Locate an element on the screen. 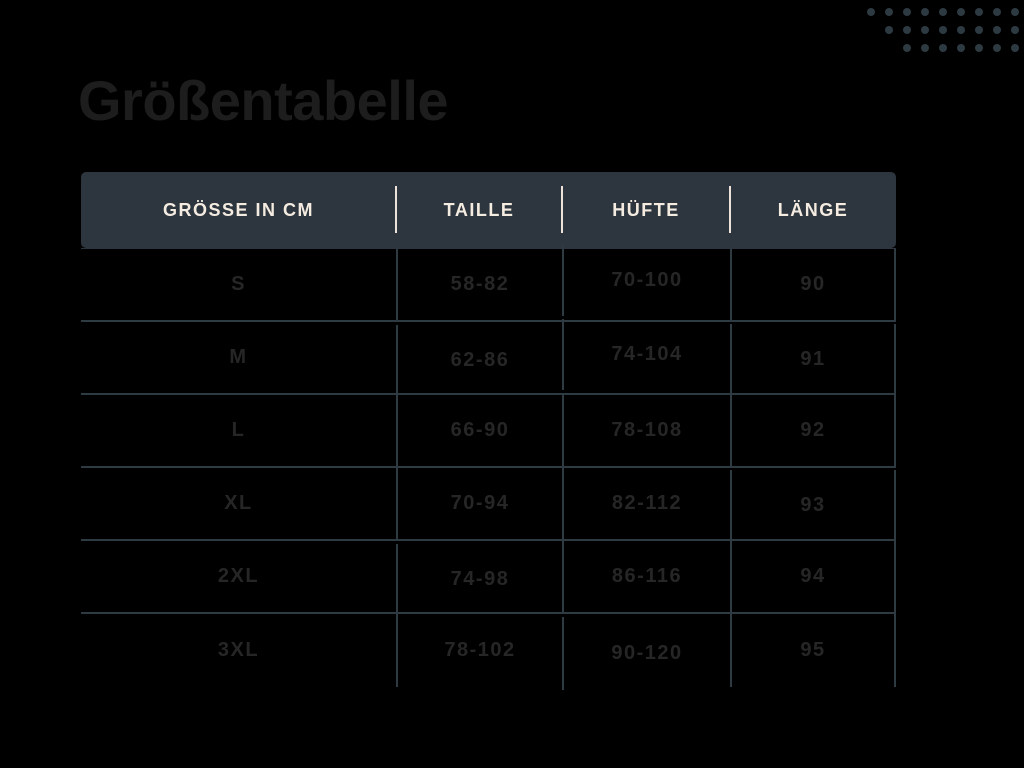 This screenshot has width=1024, height=768. table-cell: 62-86 is located at coordinates (479, 360).